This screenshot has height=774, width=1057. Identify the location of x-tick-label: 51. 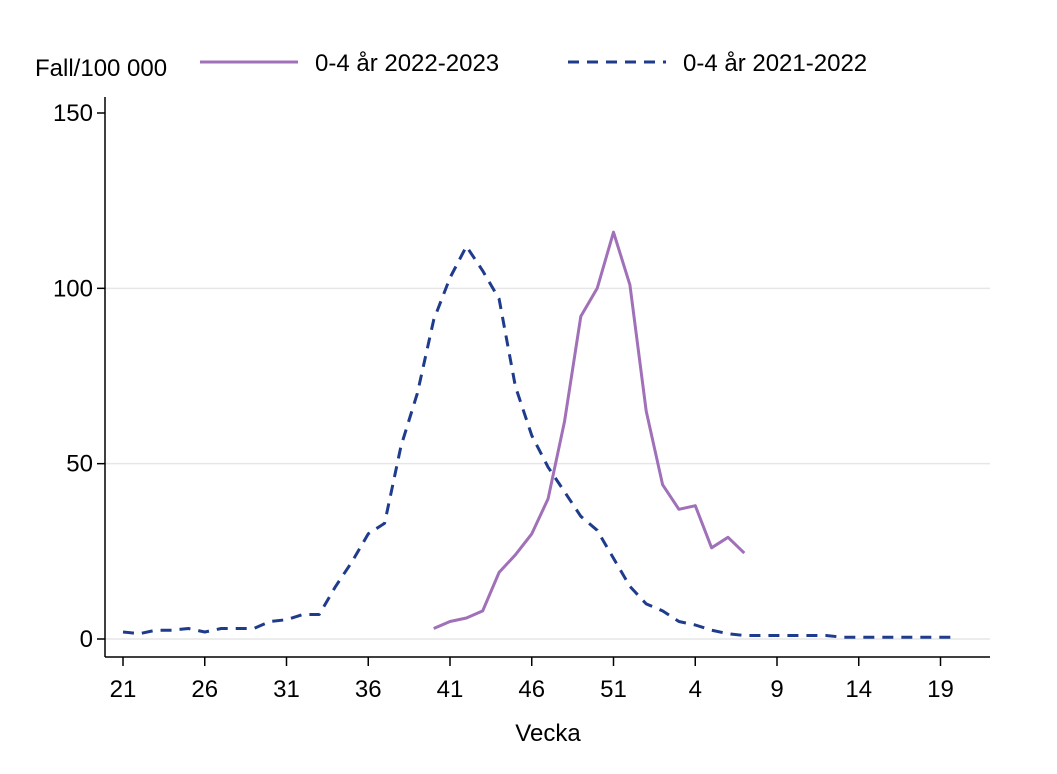
(613, 689).